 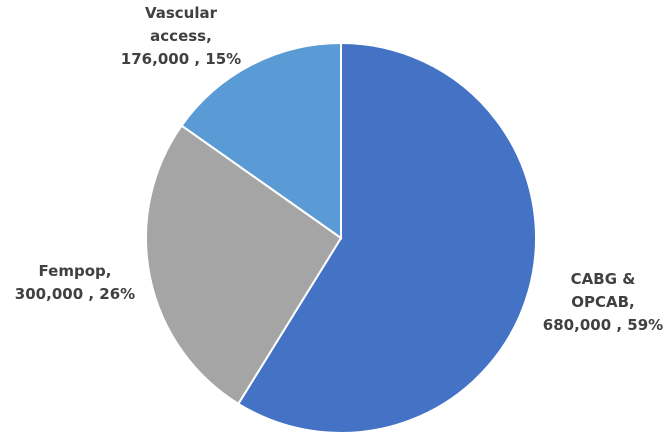 What do you see at coordinates (645, 325) in the screenshot?
I see `percent-label: 59%` at bounding box center [645, 325].